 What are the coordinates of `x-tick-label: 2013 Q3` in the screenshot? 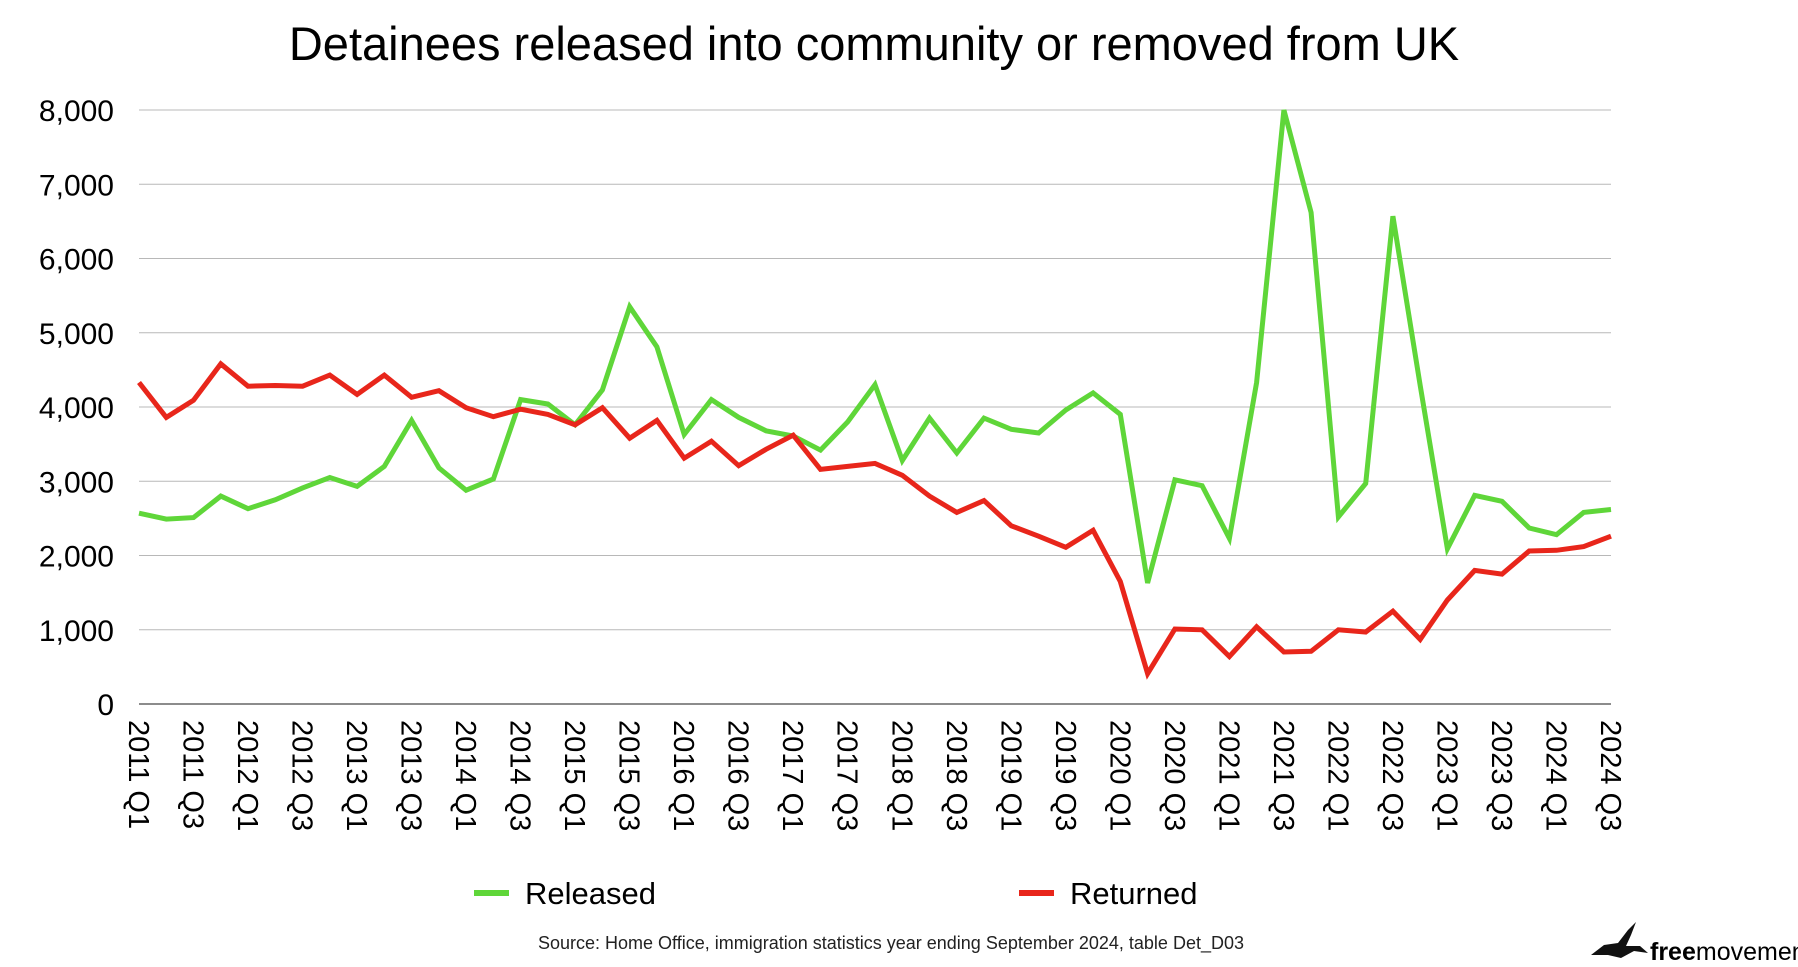 It's located at (411, 775).